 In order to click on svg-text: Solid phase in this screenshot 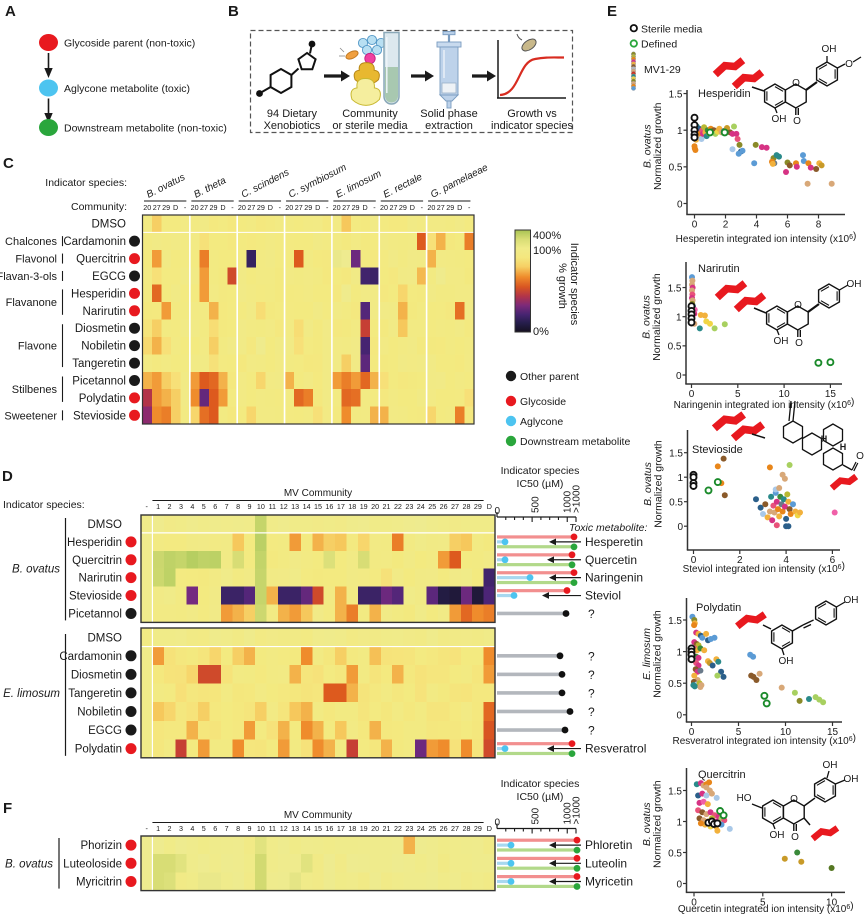, I will do `click(449, 114)`.